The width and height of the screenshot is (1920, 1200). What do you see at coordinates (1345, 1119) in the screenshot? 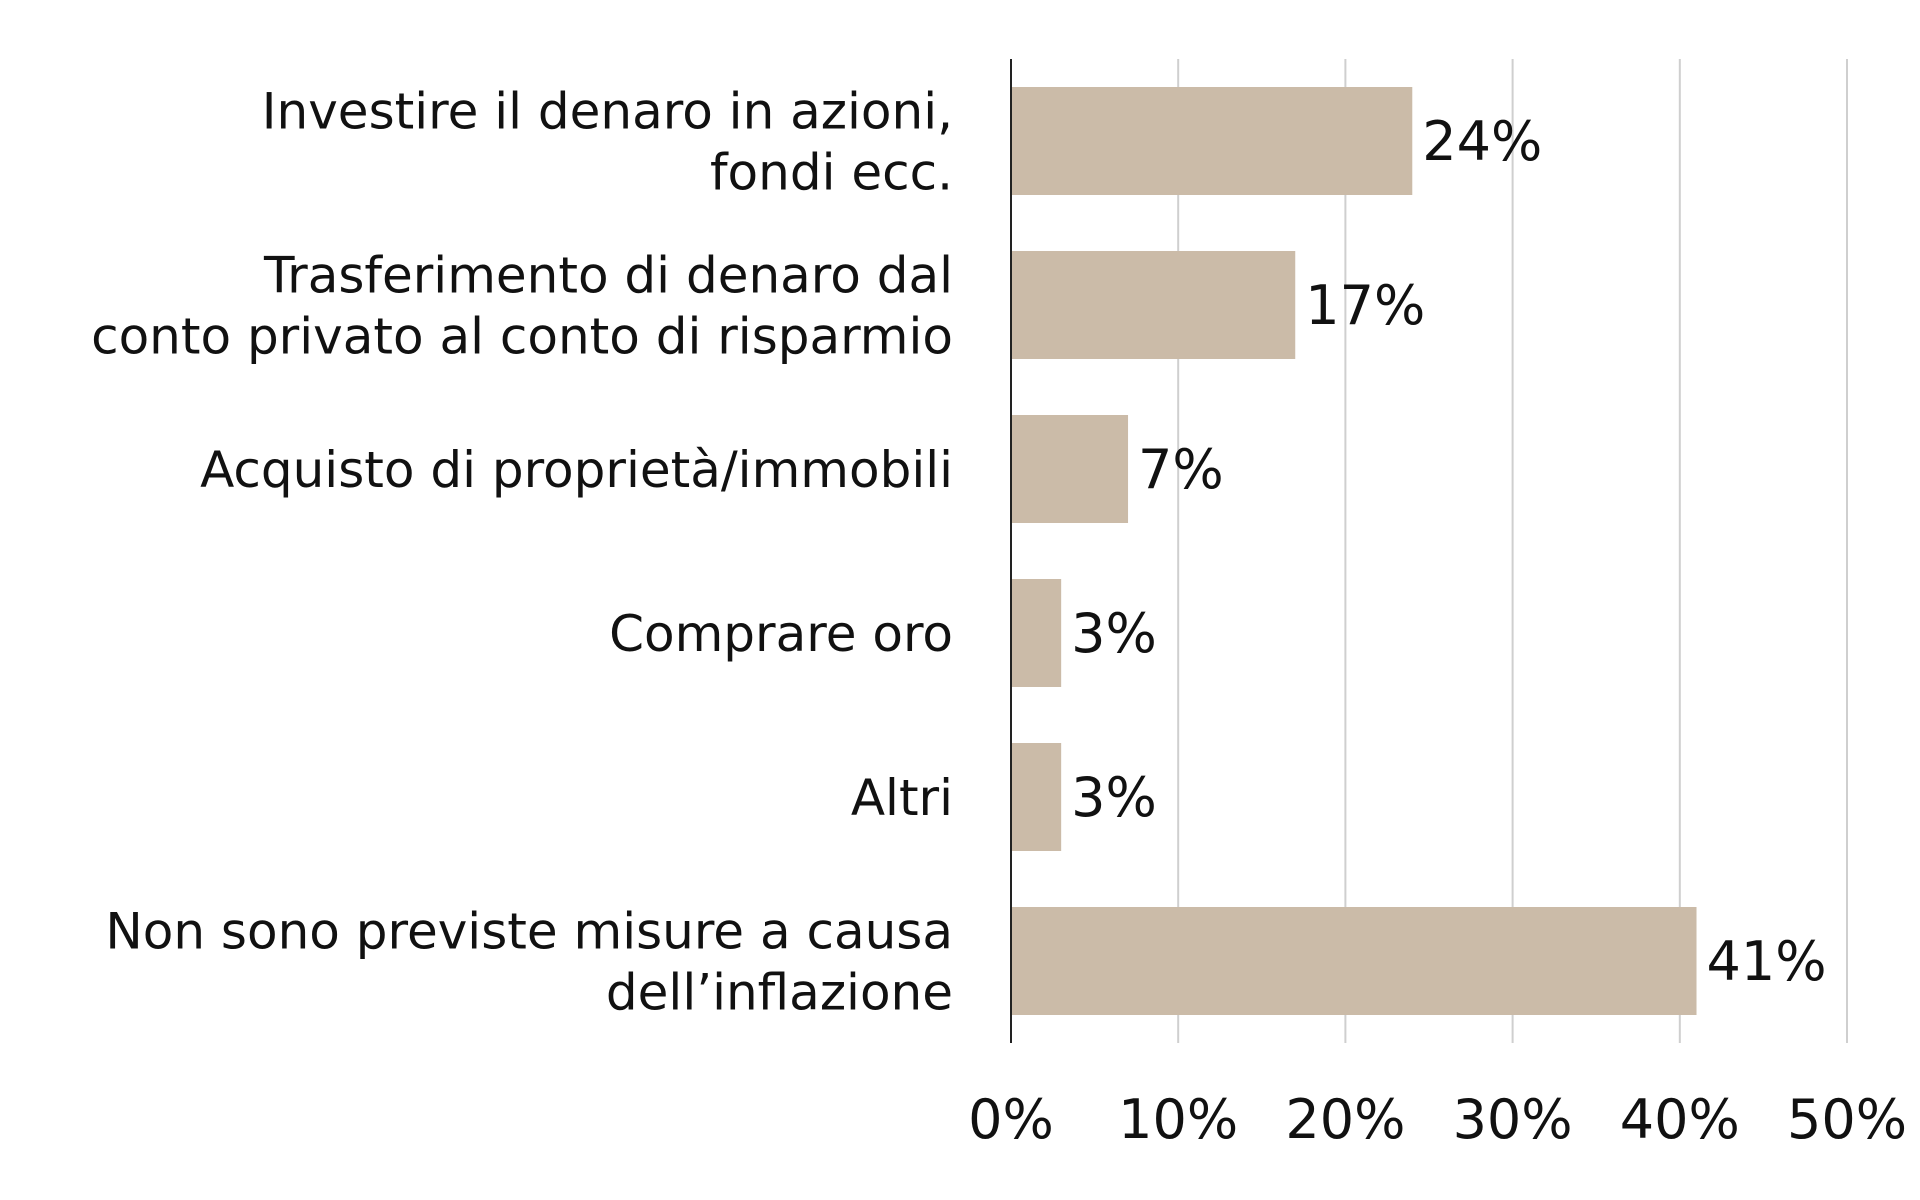
I see `x-tick-label: 20%` at bounding box center [1345, 1119].